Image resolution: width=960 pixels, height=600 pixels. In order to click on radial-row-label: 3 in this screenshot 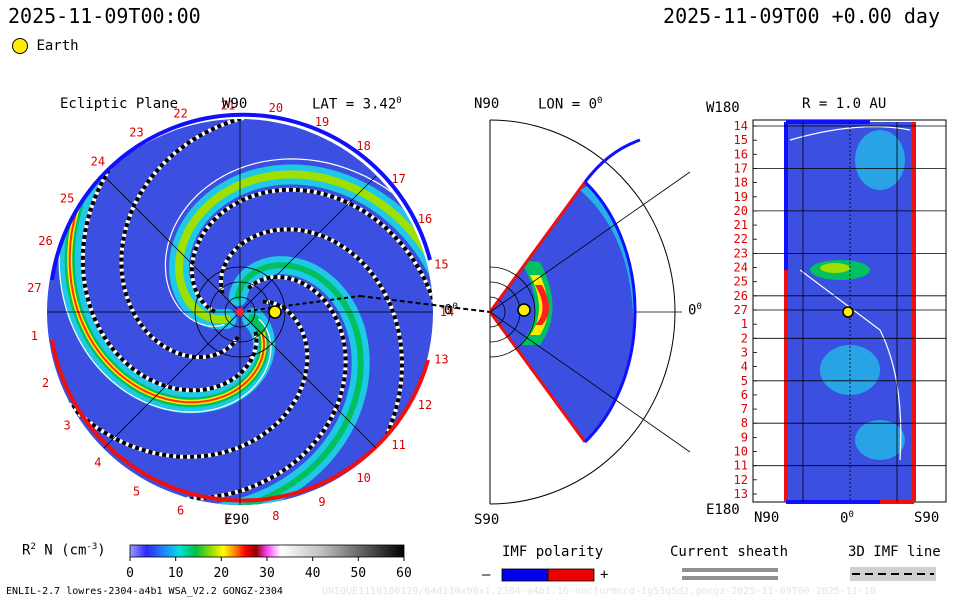, I will do `click(744, 353)`.